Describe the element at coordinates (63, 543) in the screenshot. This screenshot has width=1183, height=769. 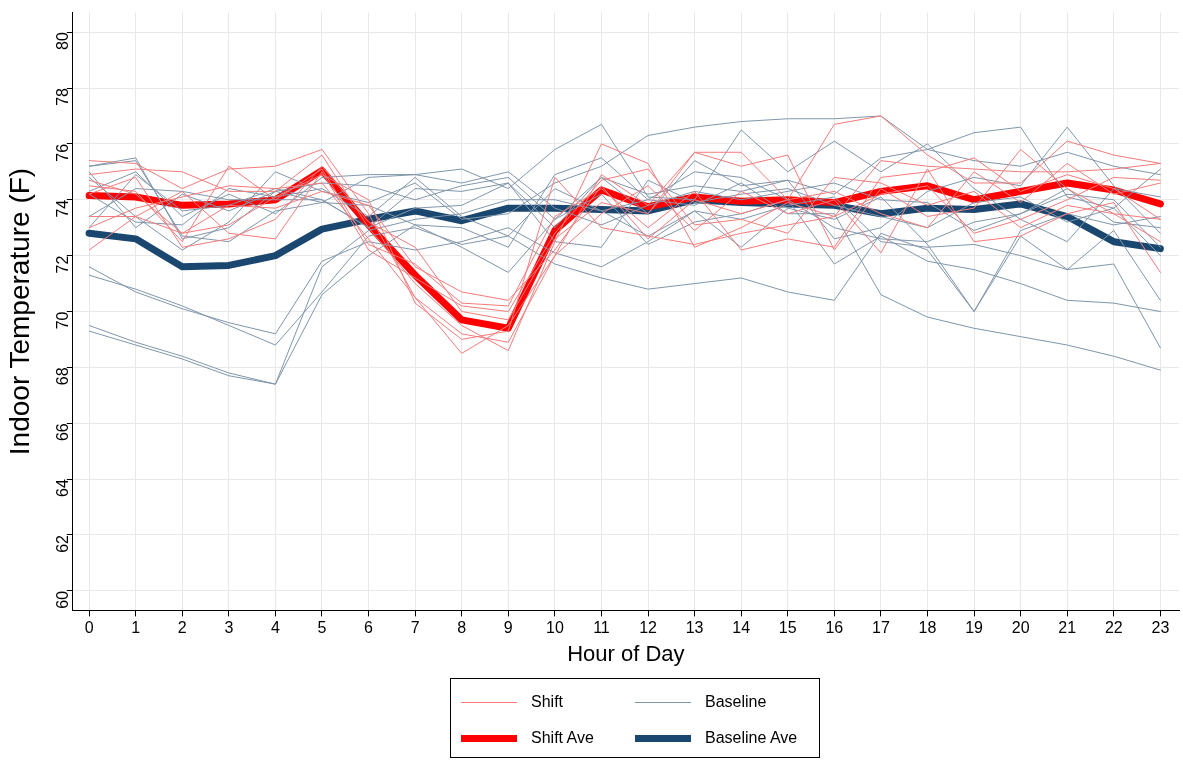
I see `y-tick-label: 62` at that location.